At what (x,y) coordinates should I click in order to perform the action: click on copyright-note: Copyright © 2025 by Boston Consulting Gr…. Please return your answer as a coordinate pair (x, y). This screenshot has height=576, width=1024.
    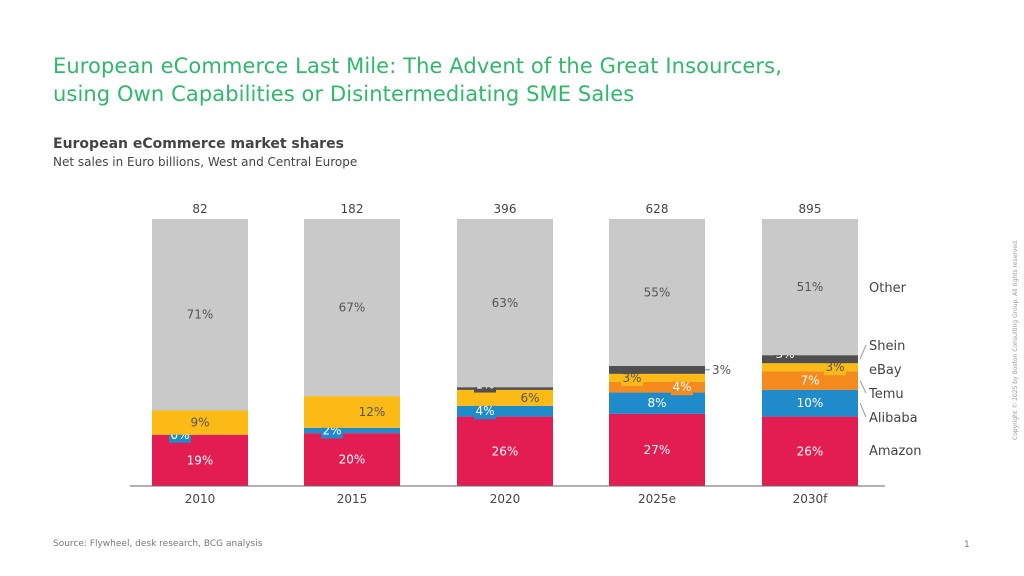
    Looking at the image, I should click on (1015, 339).